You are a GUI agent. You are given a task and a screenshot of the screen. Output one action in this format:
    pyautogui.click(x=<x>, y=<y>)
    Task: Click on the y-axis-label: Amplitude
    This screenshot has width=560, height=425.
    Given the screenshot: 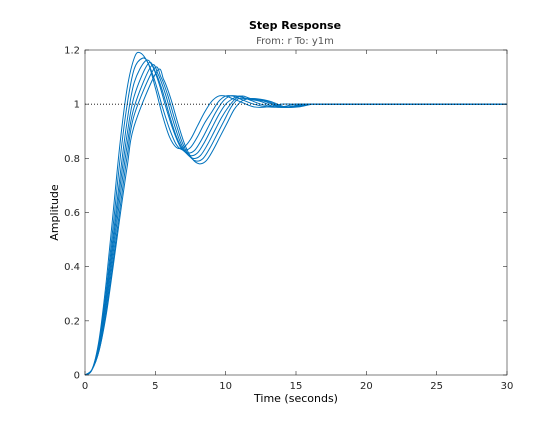 What is the action you would take?
    pyautogui.click(x=54, y=212)
    